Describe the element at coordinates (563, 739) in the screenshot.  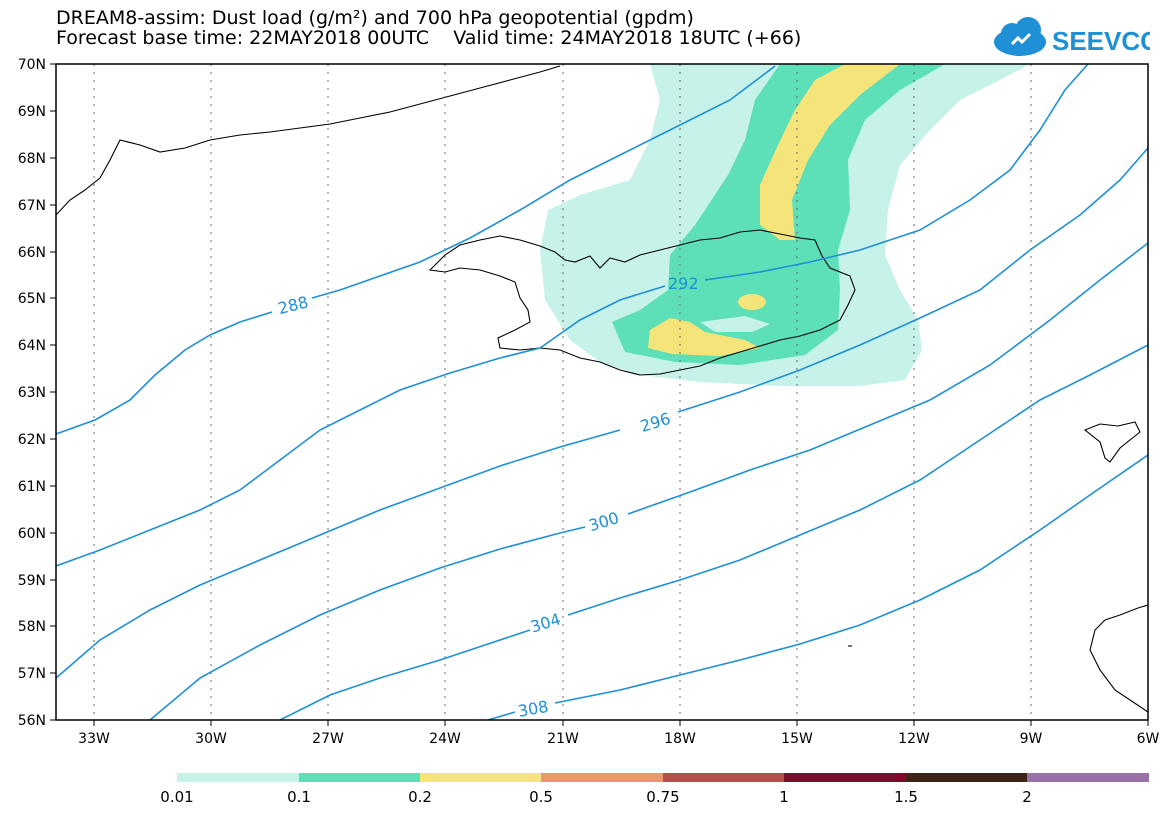
I see `lon-label: 21W` at that location.